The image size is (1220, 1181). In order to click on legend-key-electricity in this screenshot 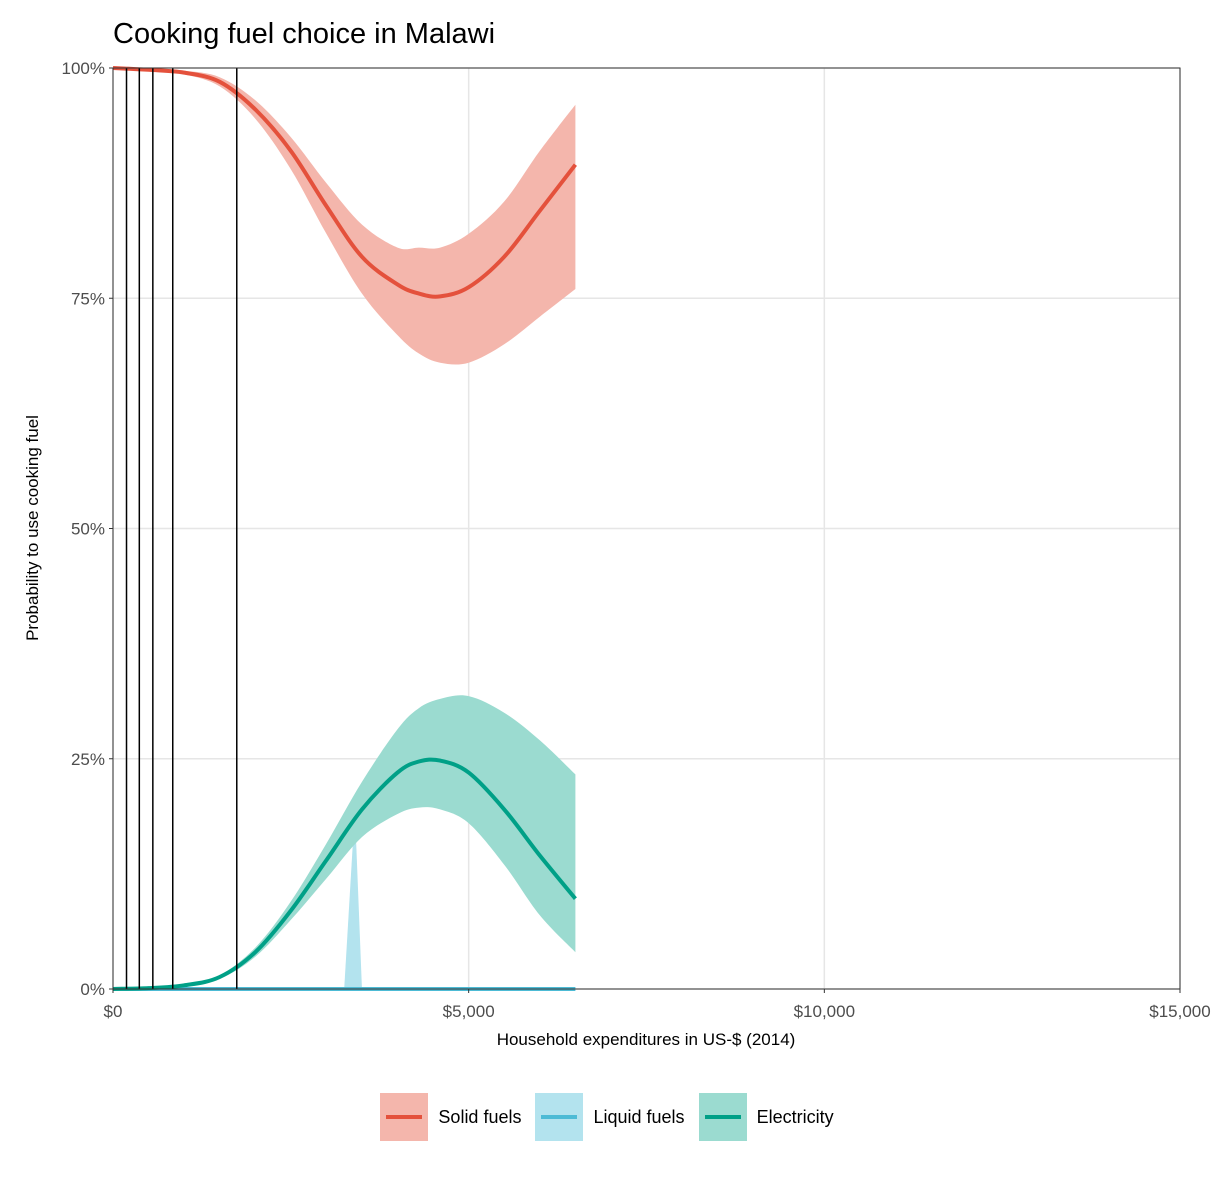, I will do `click(722, 1117)`.